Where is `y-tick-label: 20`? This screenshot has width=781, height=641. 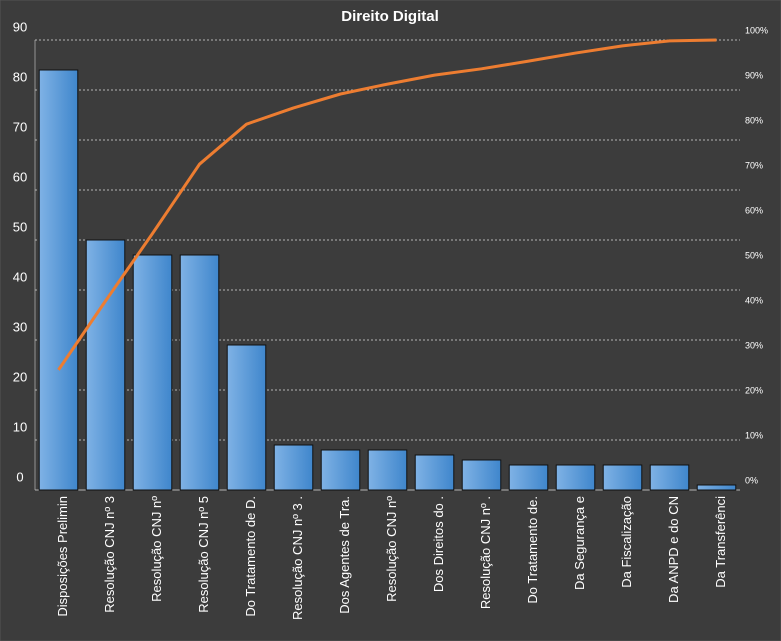
y-tick-label: 20 is located at coordinates (20, 376).